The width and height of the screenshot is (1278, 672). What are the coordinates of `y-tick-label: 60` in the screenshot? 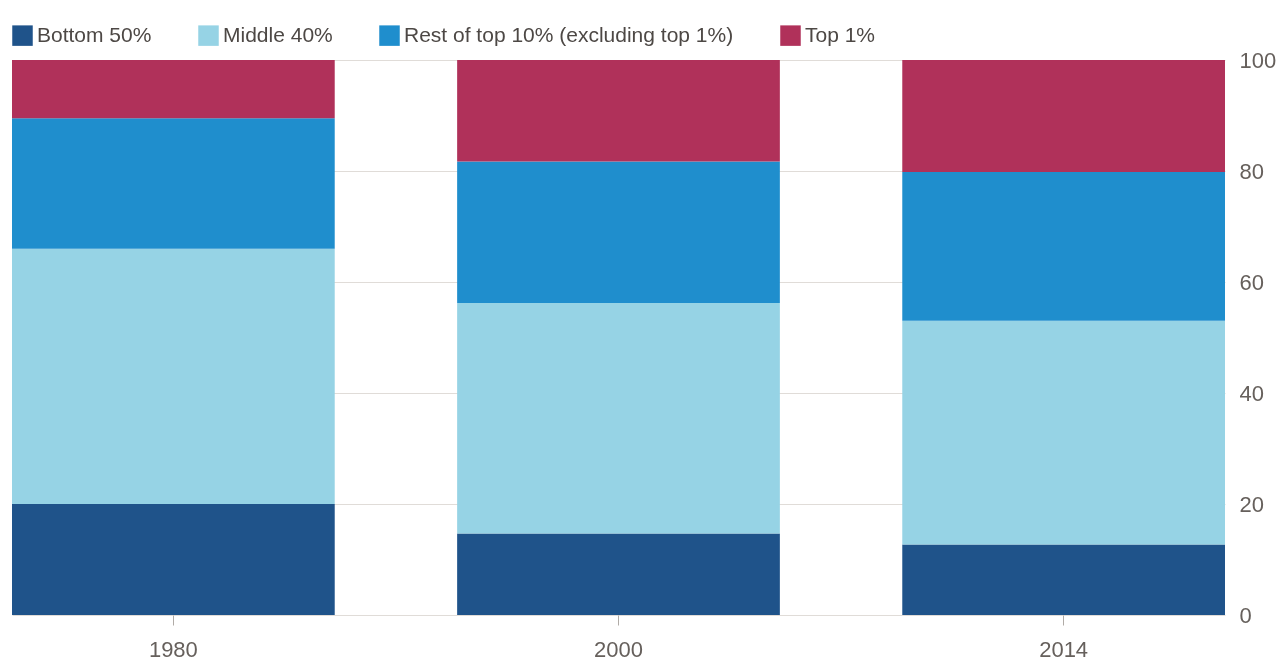 It's located at (1251, 282).